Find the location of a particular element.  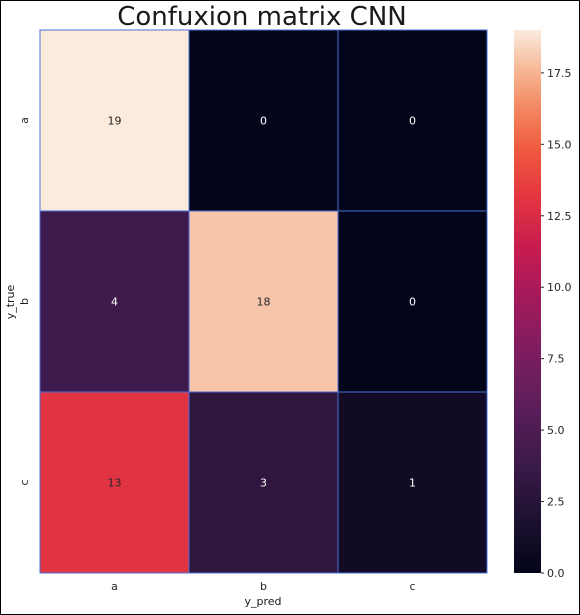

cell-value-label: 3 is located at coordinates (263, 483).